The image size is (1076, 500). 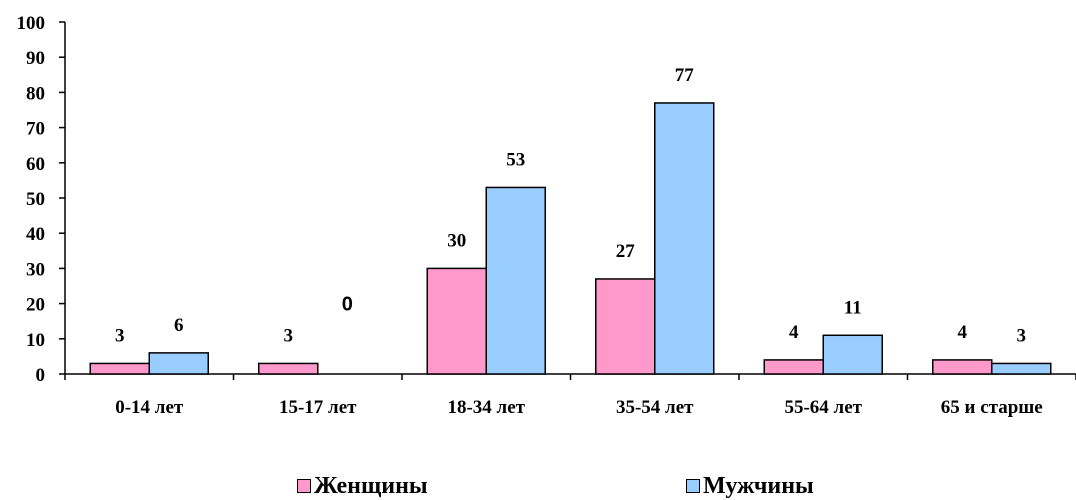 I want to click on y-tick-label: 20, so click(x=35, y=305).